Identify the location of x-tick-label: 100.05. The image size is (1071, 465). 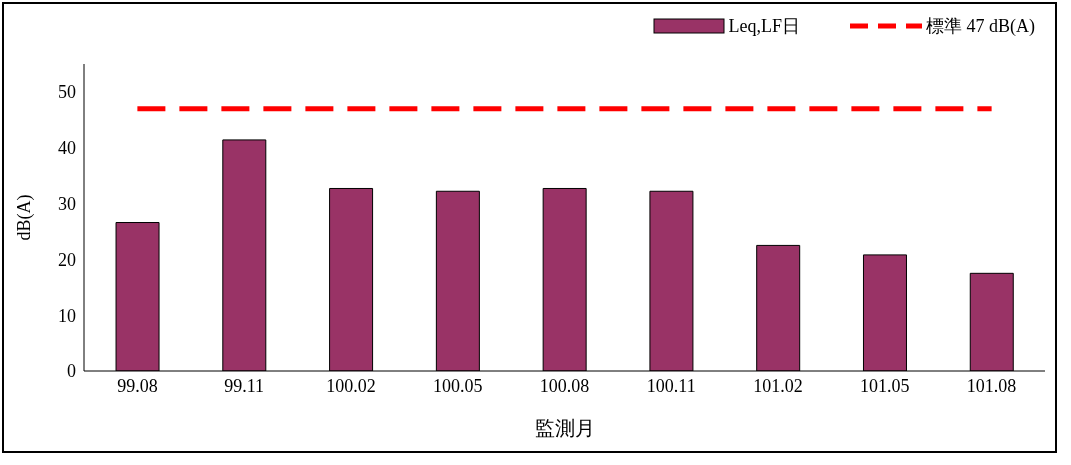
(457, 385).